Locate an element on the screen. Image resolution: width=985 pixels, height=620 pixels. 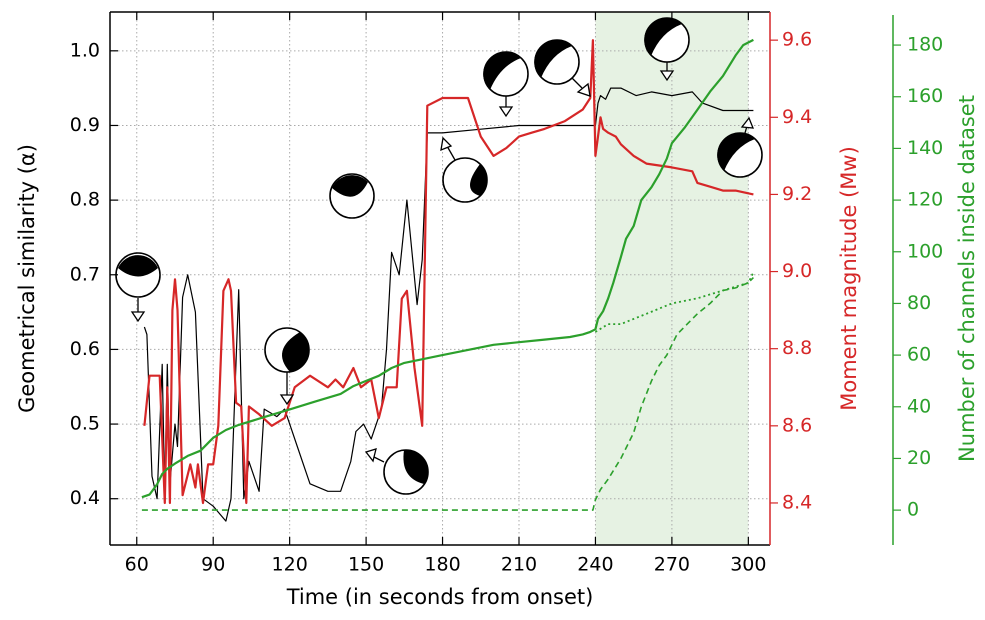
y2-tick-label: 8.8 is located at coordinates (797, 348).